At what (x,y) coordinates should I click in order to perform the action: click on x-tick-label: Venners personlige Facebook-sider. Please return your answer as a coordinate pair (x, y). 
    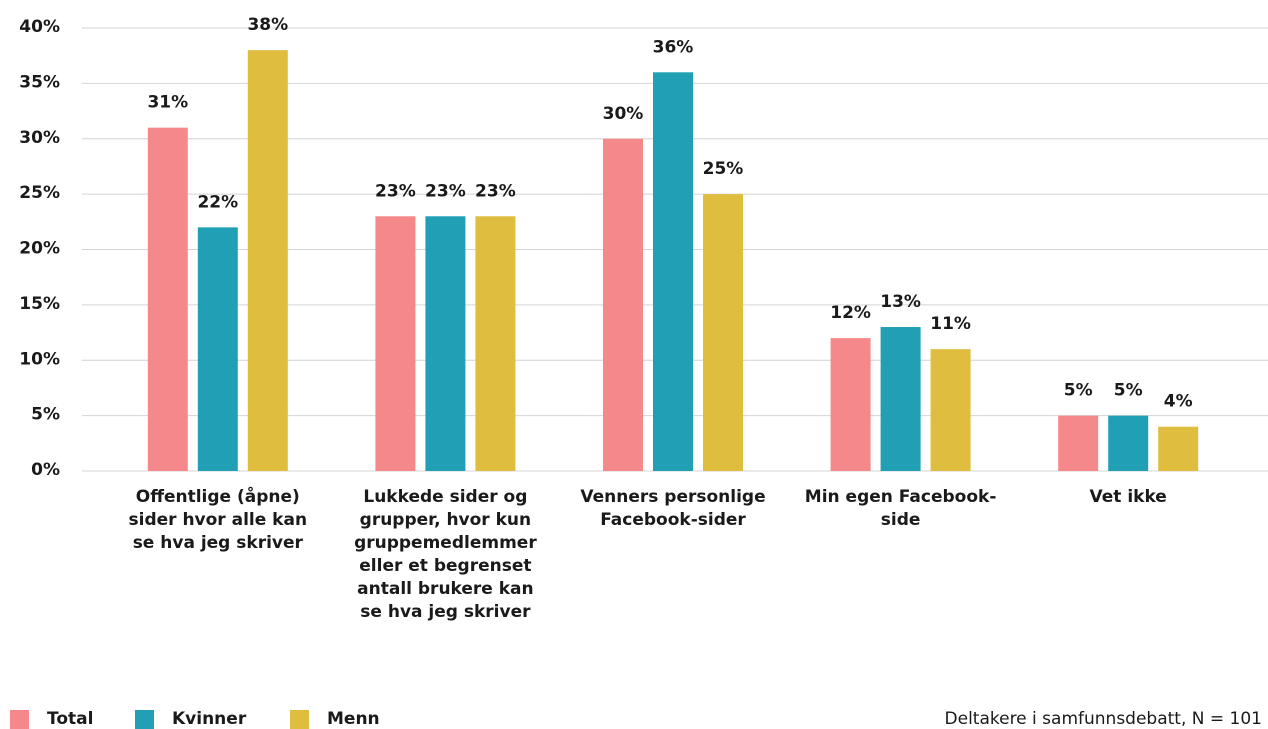
    Looking at the image, I should click on (673, 508).